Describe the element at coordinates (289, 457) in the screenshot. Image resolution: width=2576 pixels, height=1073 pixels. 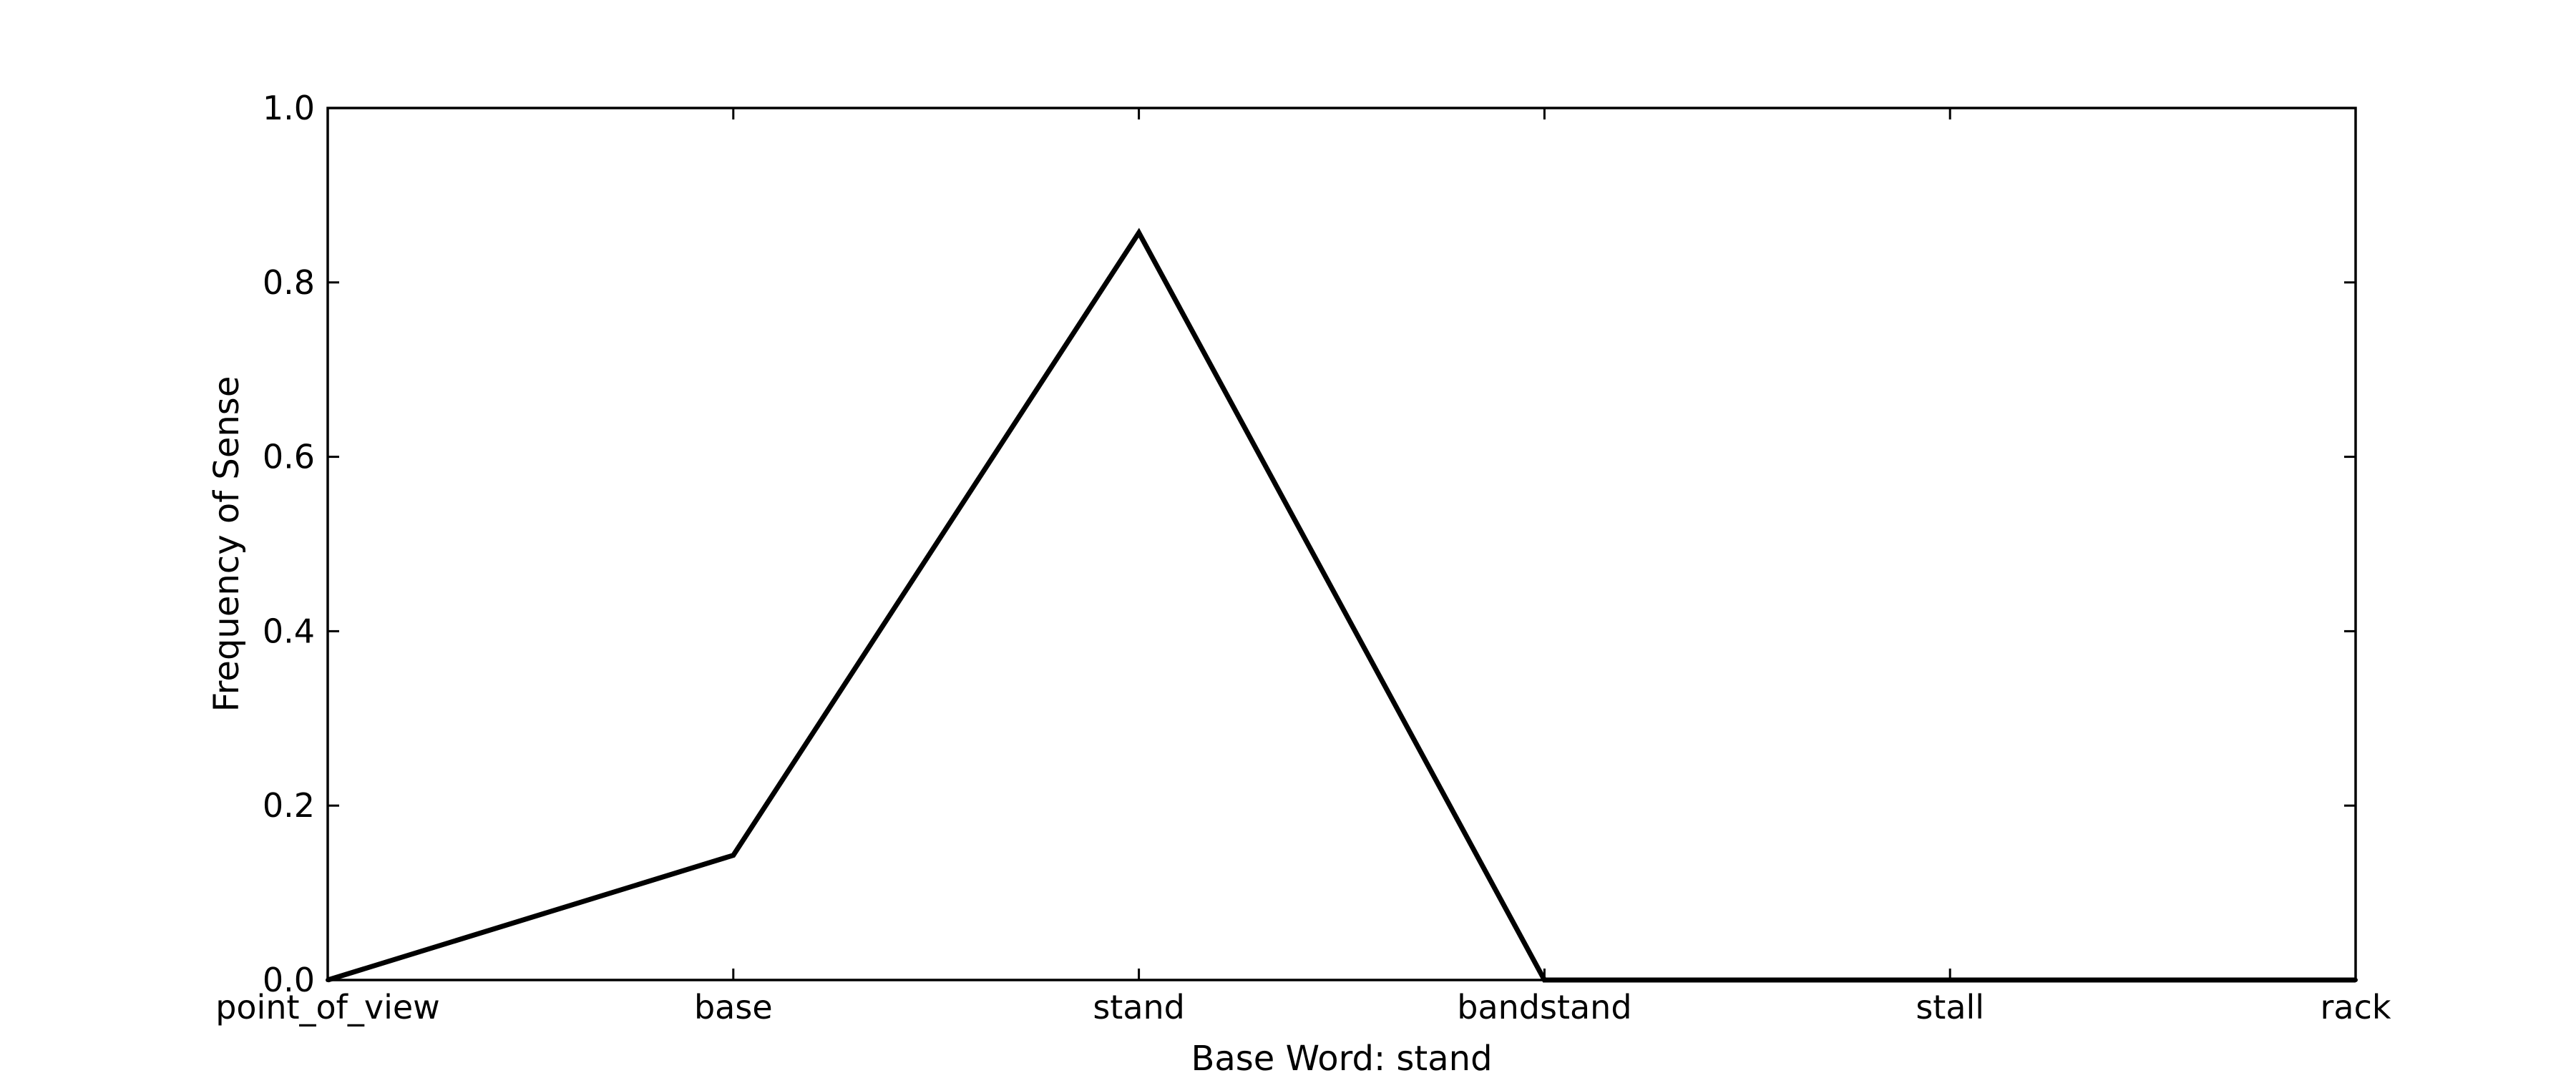
I see `y-tick-label: 0.6` at that location.